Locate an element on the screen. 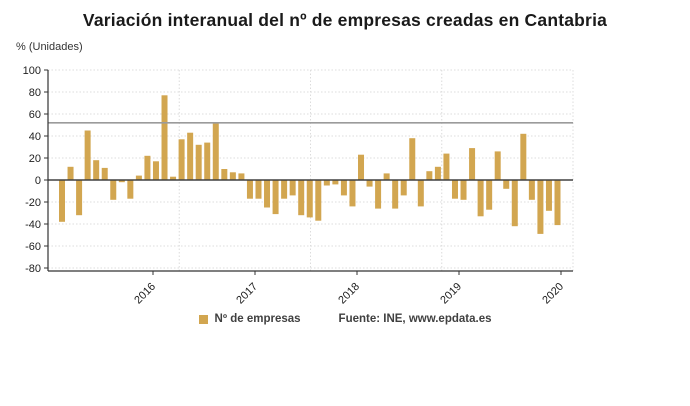 The height and width of the screenshot is (406, 690). x-tick-label: 2018 is located at coordinates (349, 294).